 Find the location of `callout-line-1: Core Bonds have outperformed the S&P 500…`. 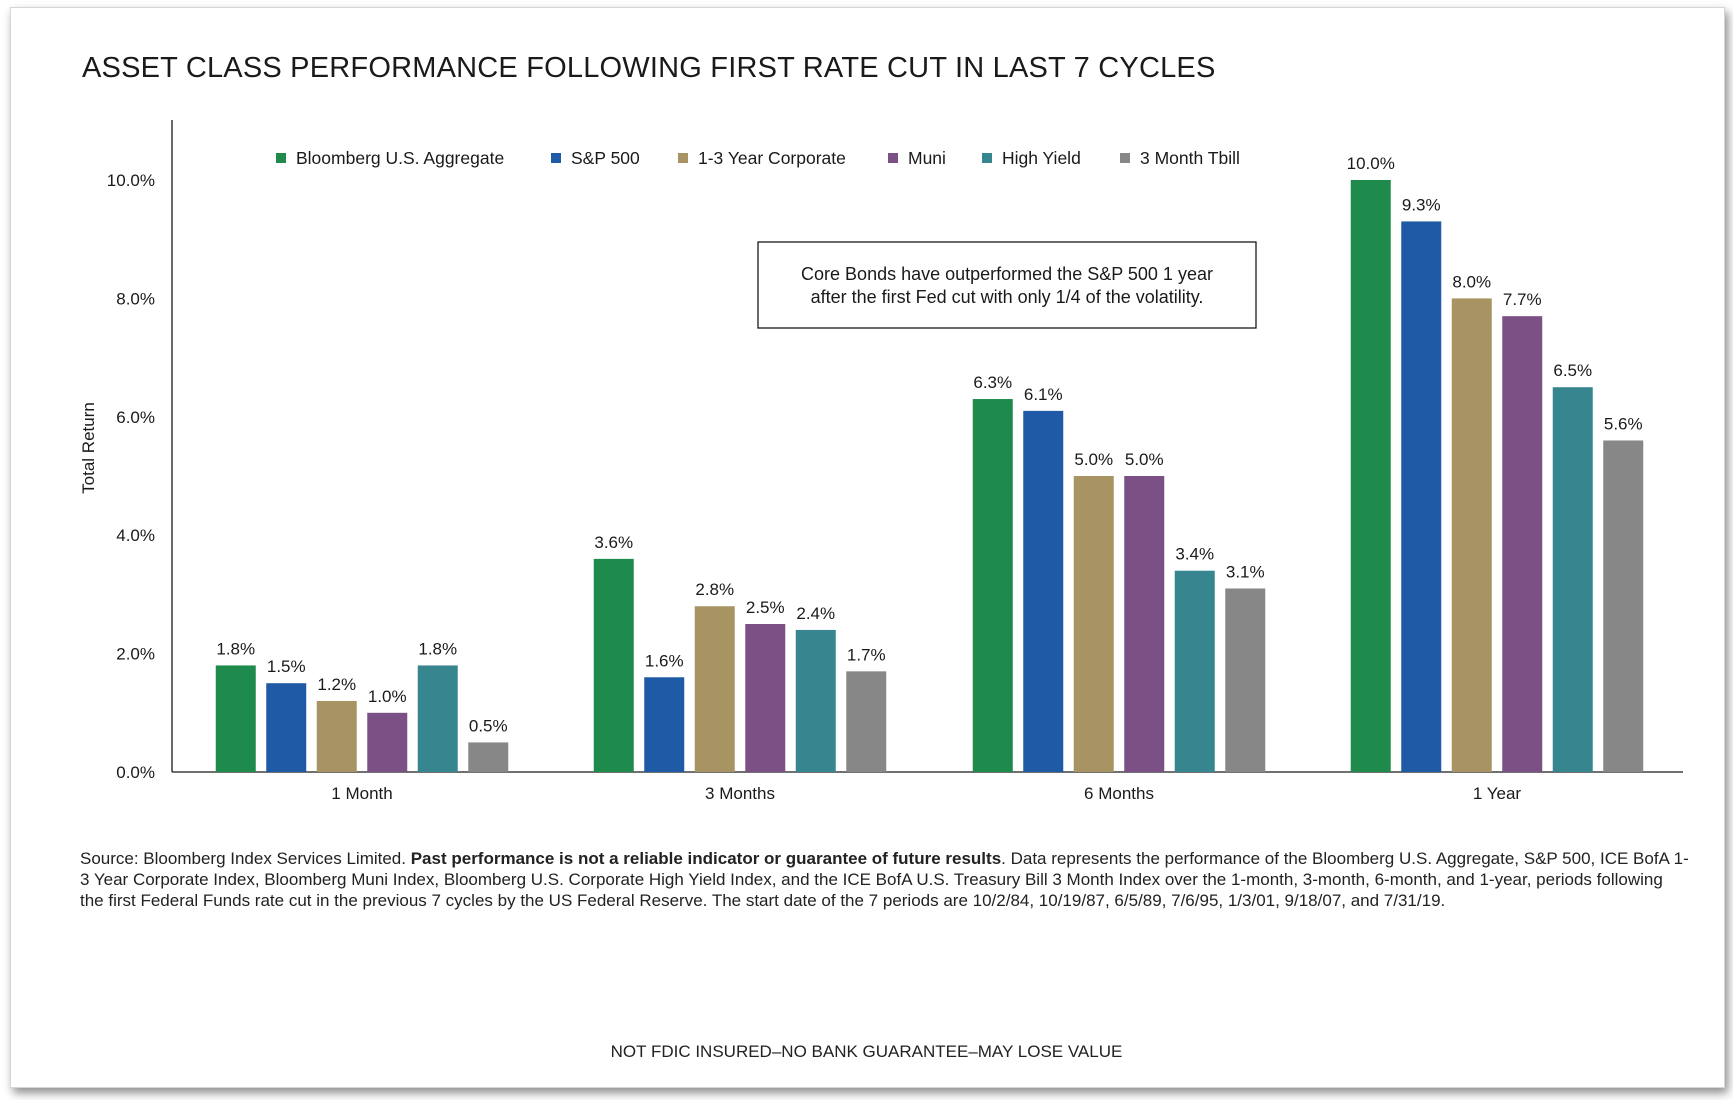

callout-line-1: Core Bonds have outperformed the S&P 500… is located at coordinates (1007, 274).